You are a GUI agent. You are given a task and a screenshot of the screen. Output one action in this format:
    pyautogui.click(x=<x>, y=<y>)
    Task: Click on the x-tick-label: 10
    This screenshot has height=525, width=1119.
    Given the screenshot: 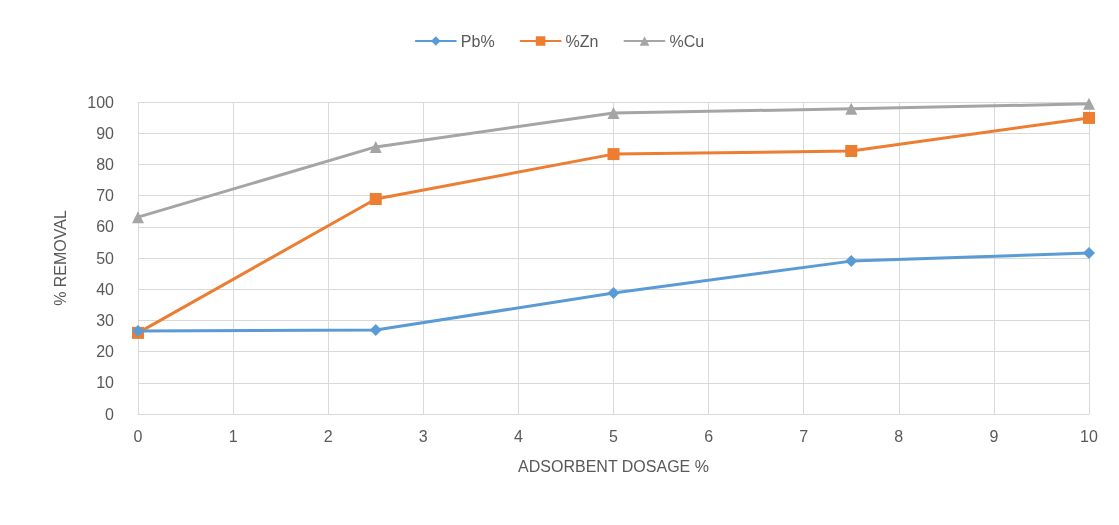 What is the action you would take?
    pyautogui.click(x=1089, y=436)
    